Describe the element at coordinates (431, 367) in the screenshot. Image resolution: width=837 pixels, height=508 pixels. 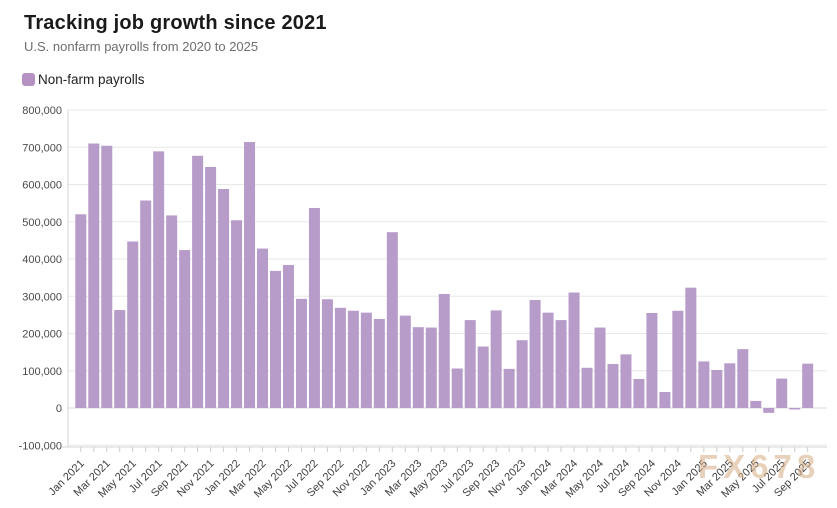
I see `bar-apr-2023` at that location.